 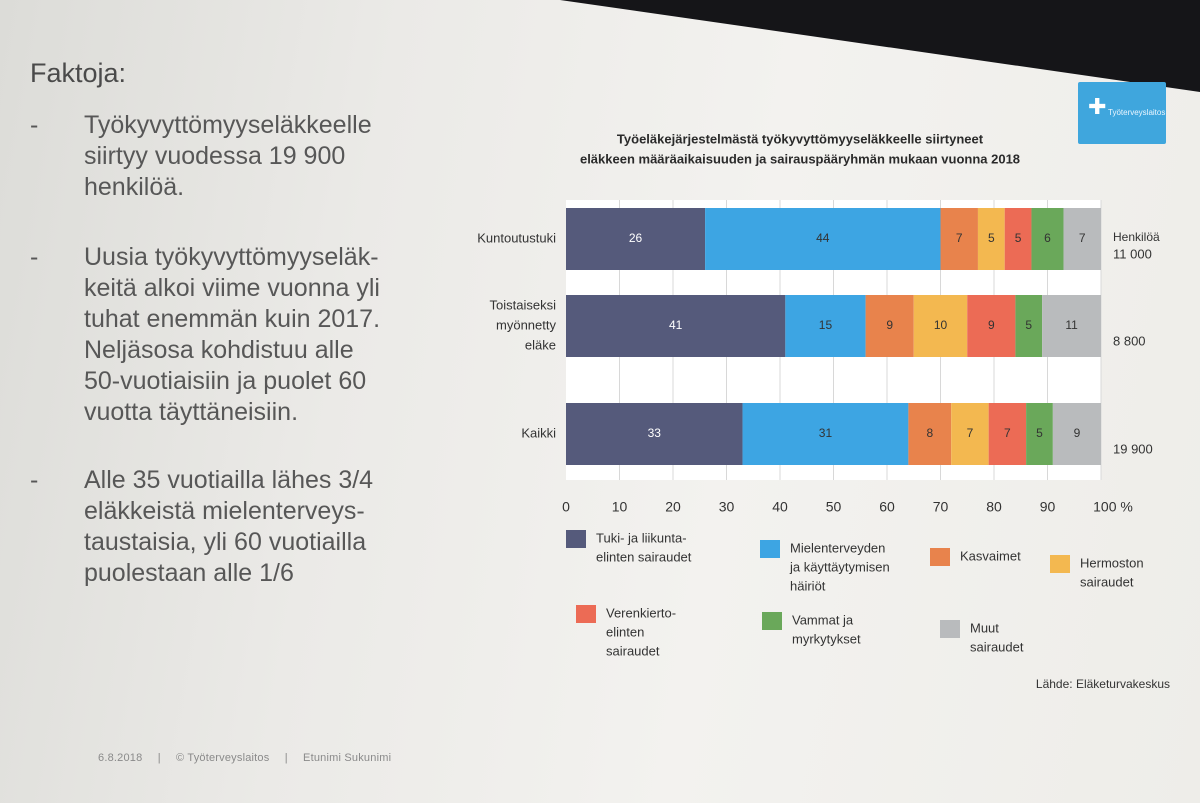 I want to click on row-total-label: 11 000, so click(x=1132, y=253).